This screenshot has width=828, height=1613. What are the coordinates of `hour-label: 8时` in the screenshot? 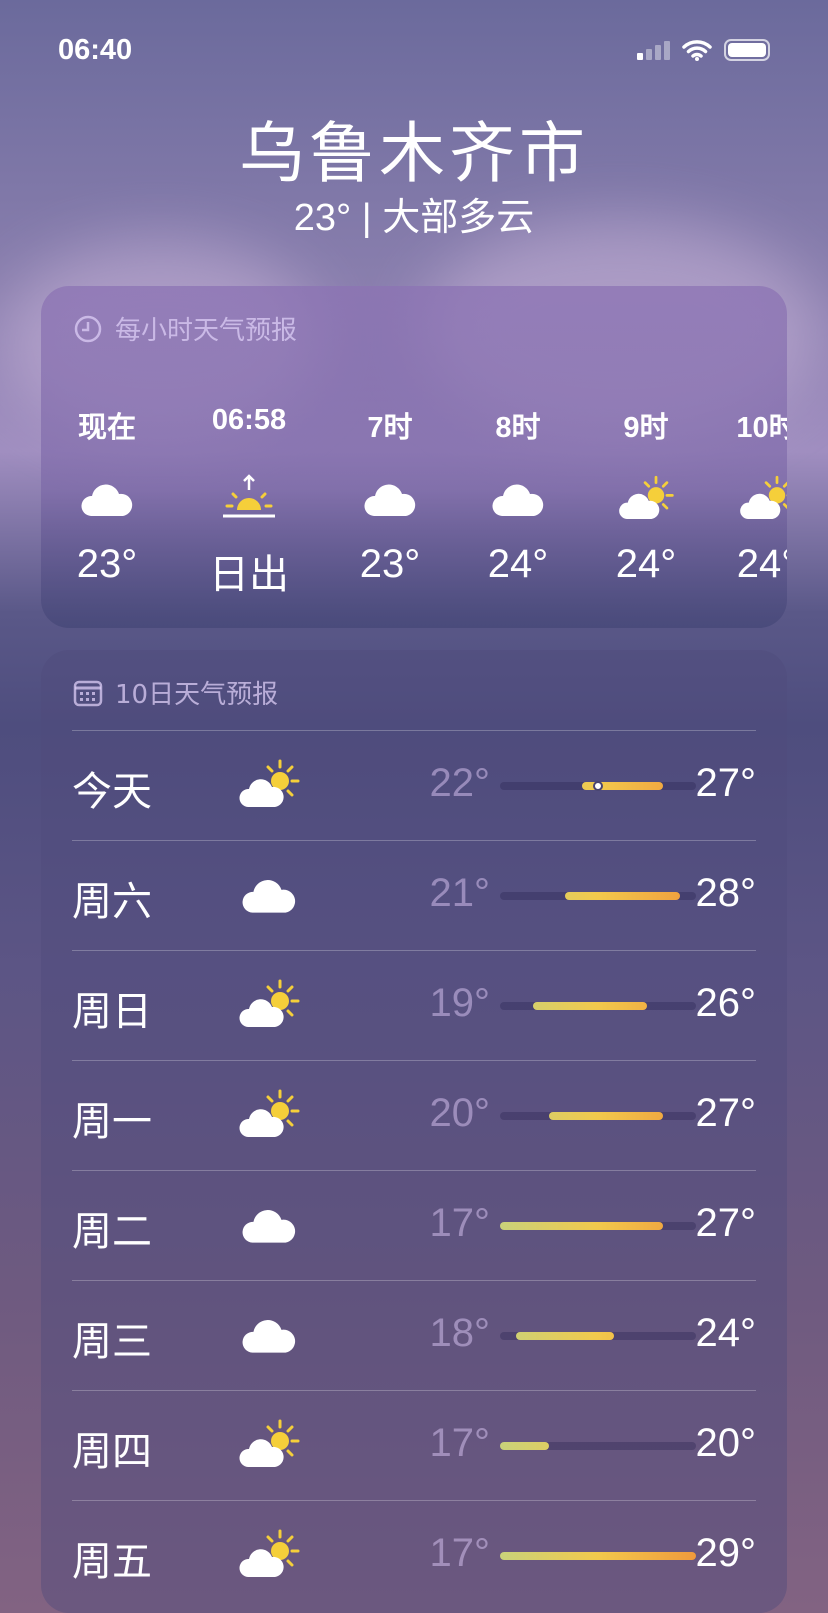 It's located at (518, 428).